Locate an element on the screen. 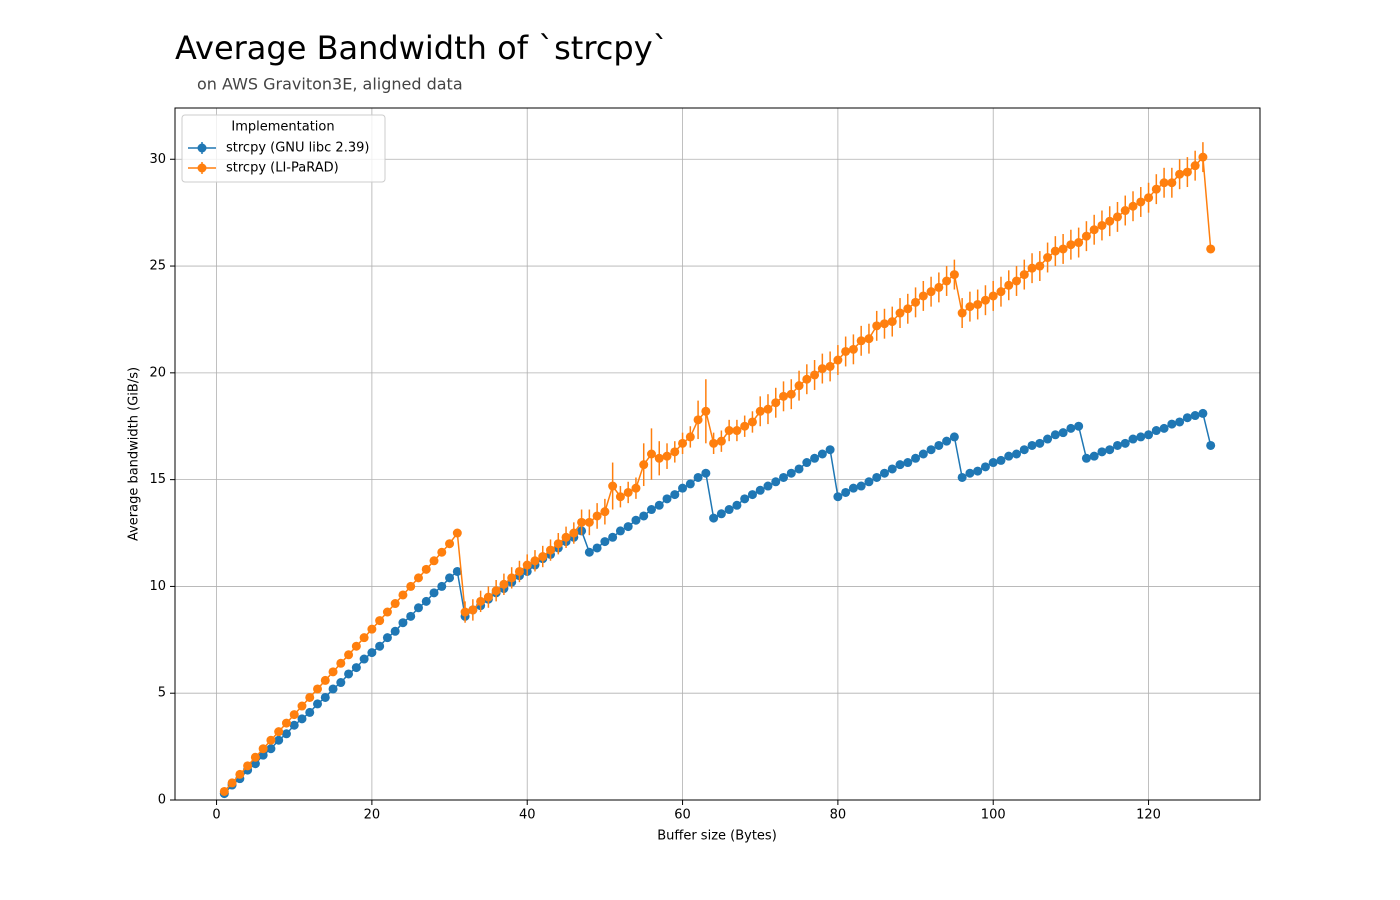 The image size is (1400, 900). legend-box is located at coordinates (283, 148).